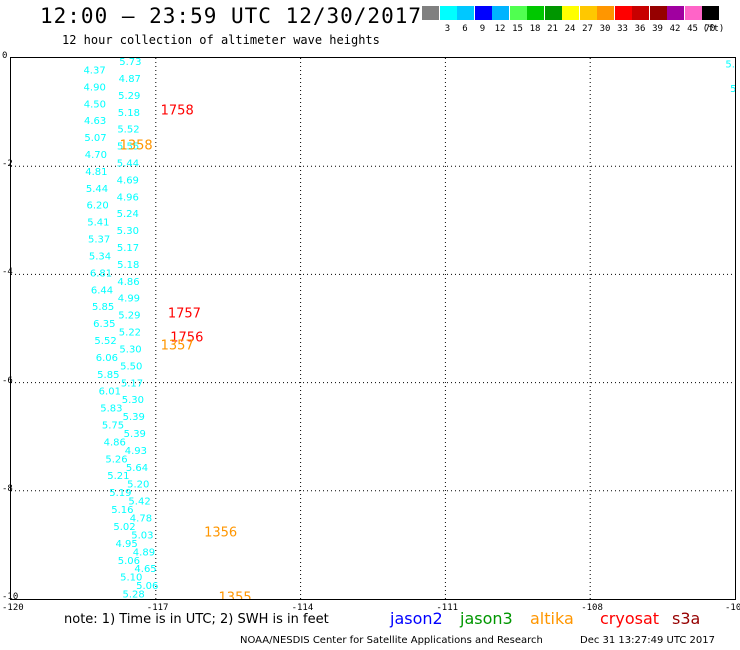  I want to click on color-scale-label: 3, so click(447, 29).